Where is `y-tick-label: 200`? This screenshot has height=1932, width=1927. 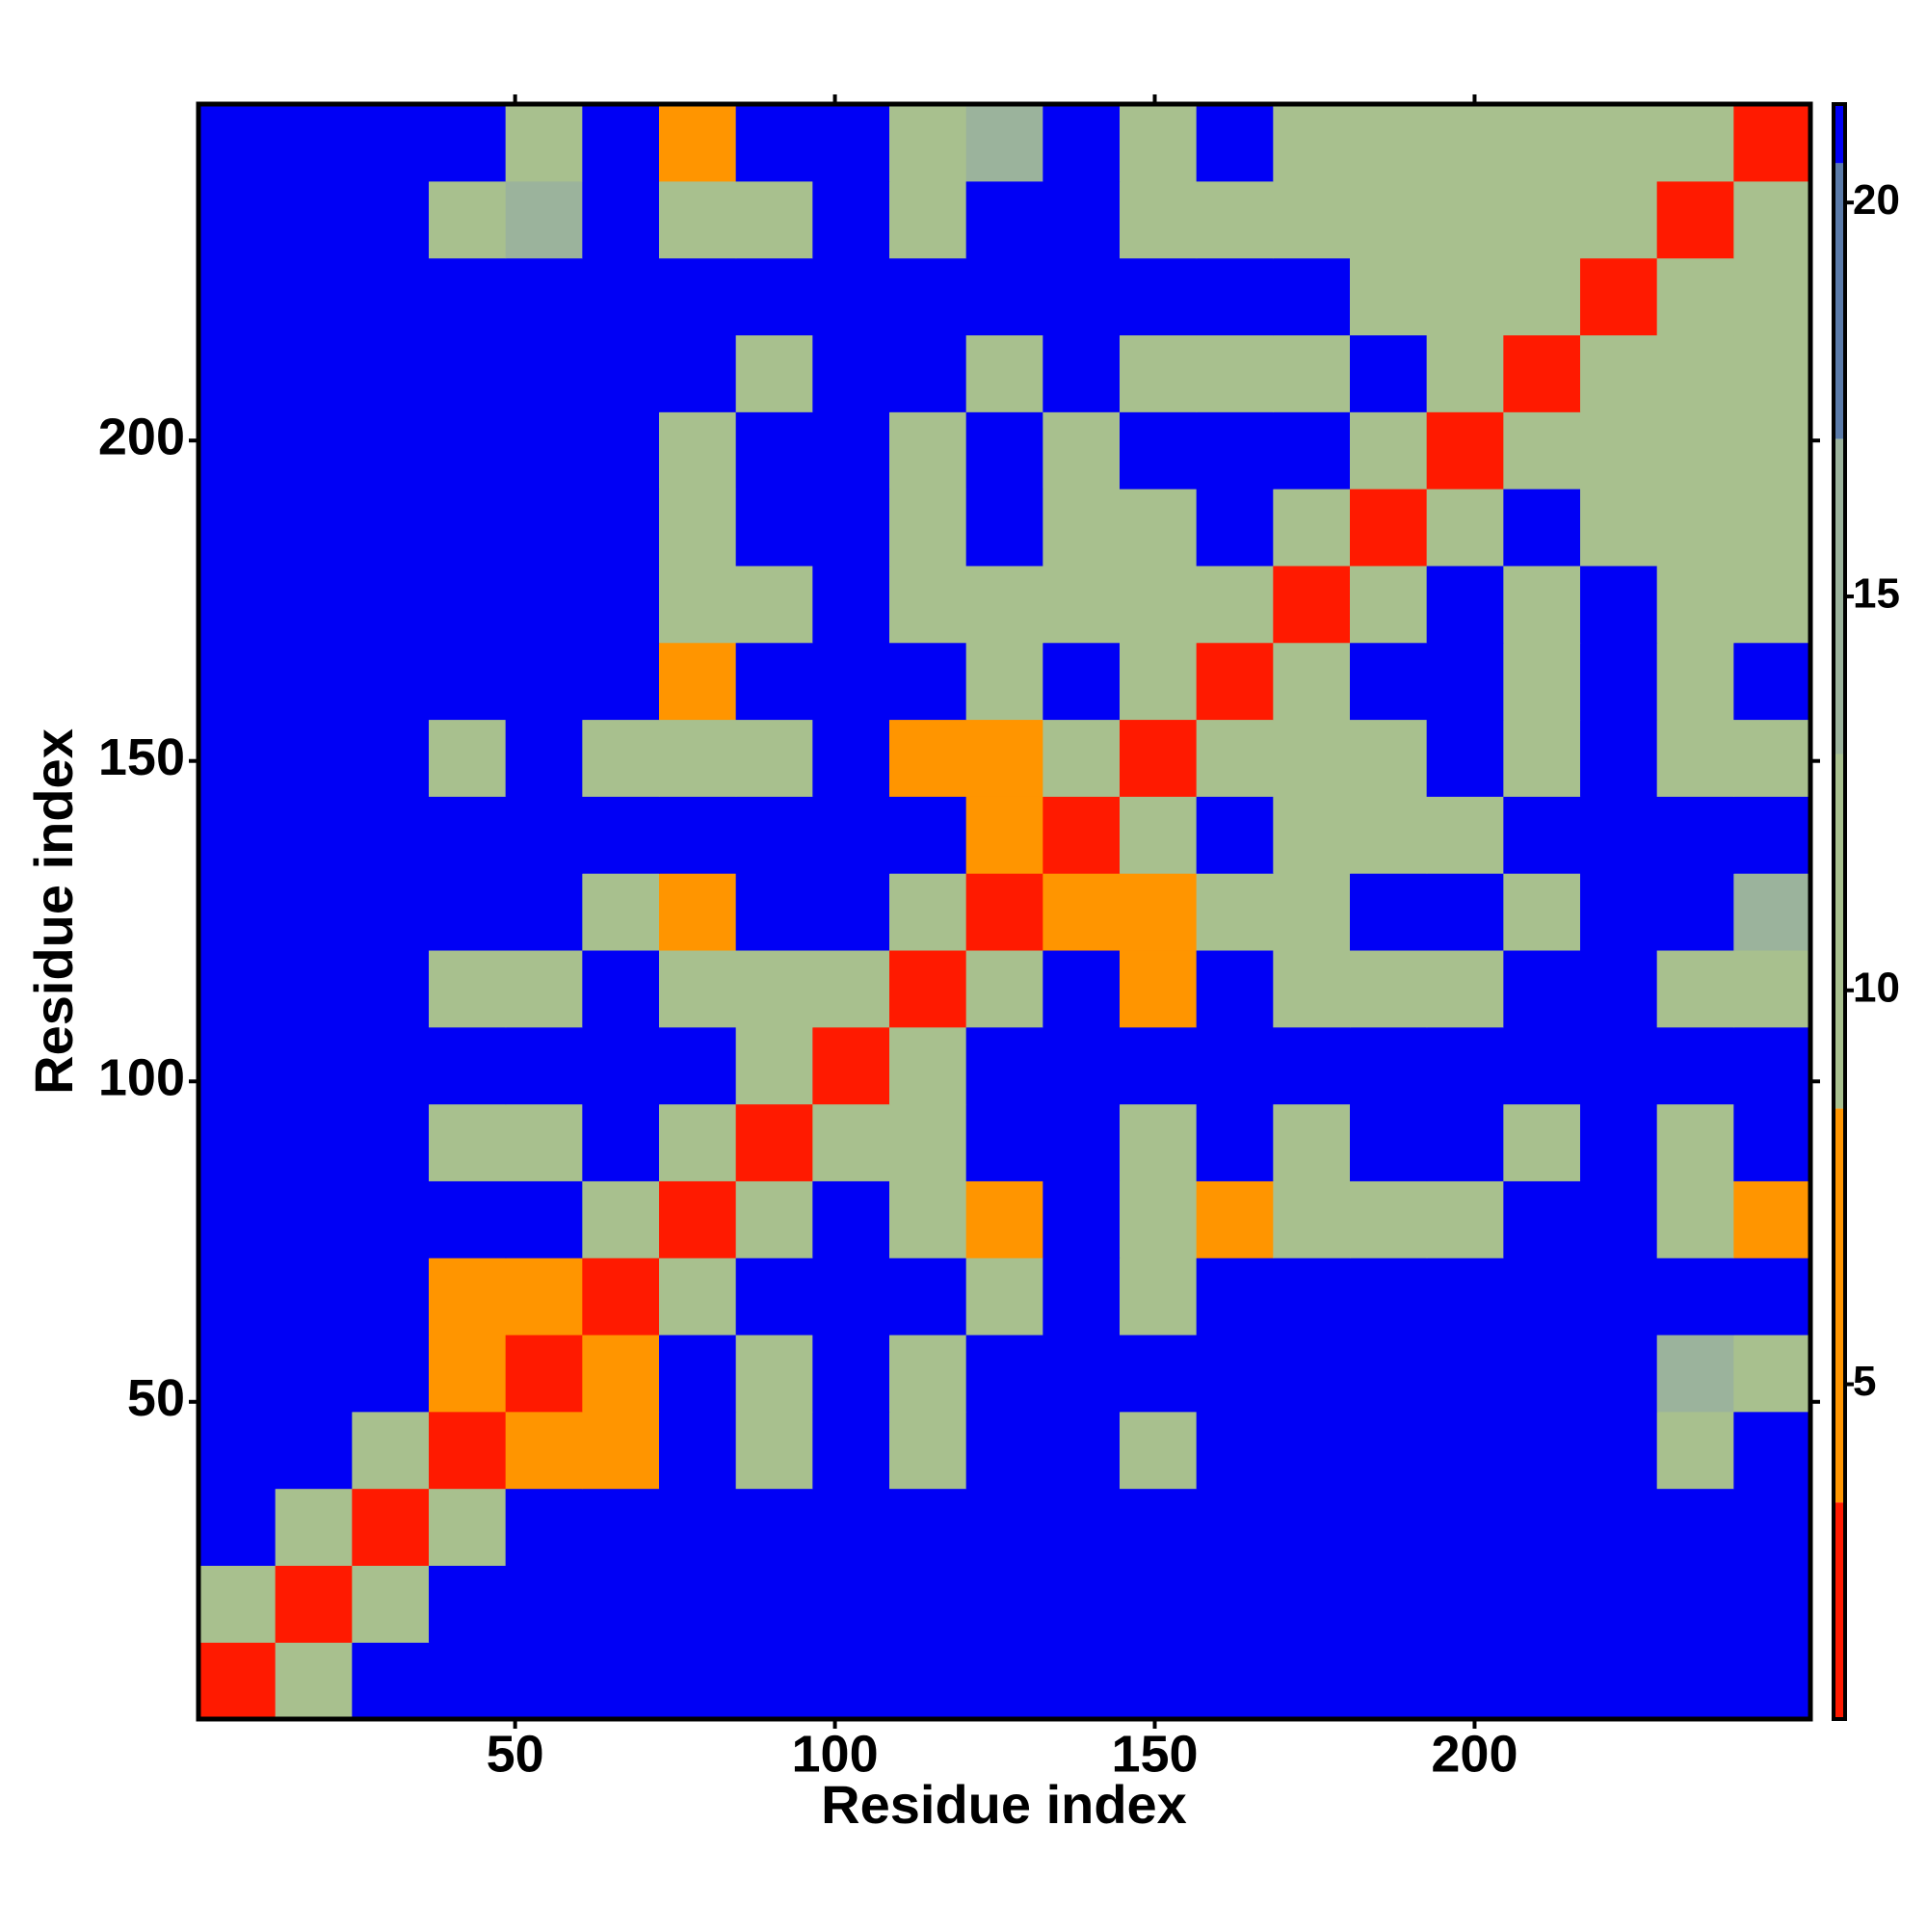 y-tick-label: 200 is located at coordinates (141, 436).